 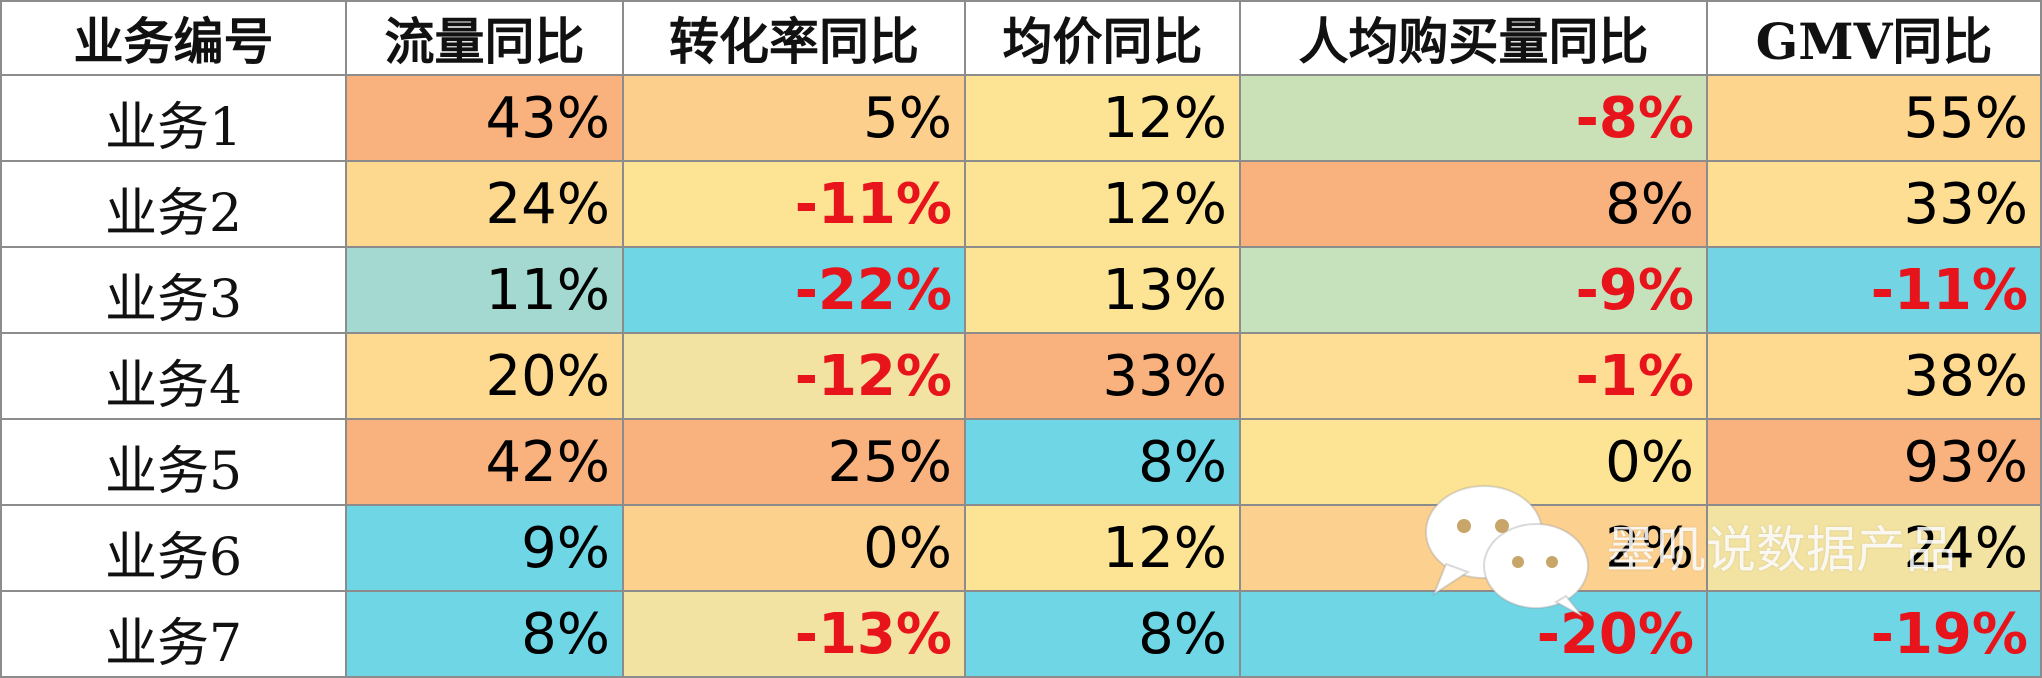 I want to click on value-cell: 42%, so click(x=484, y=462).